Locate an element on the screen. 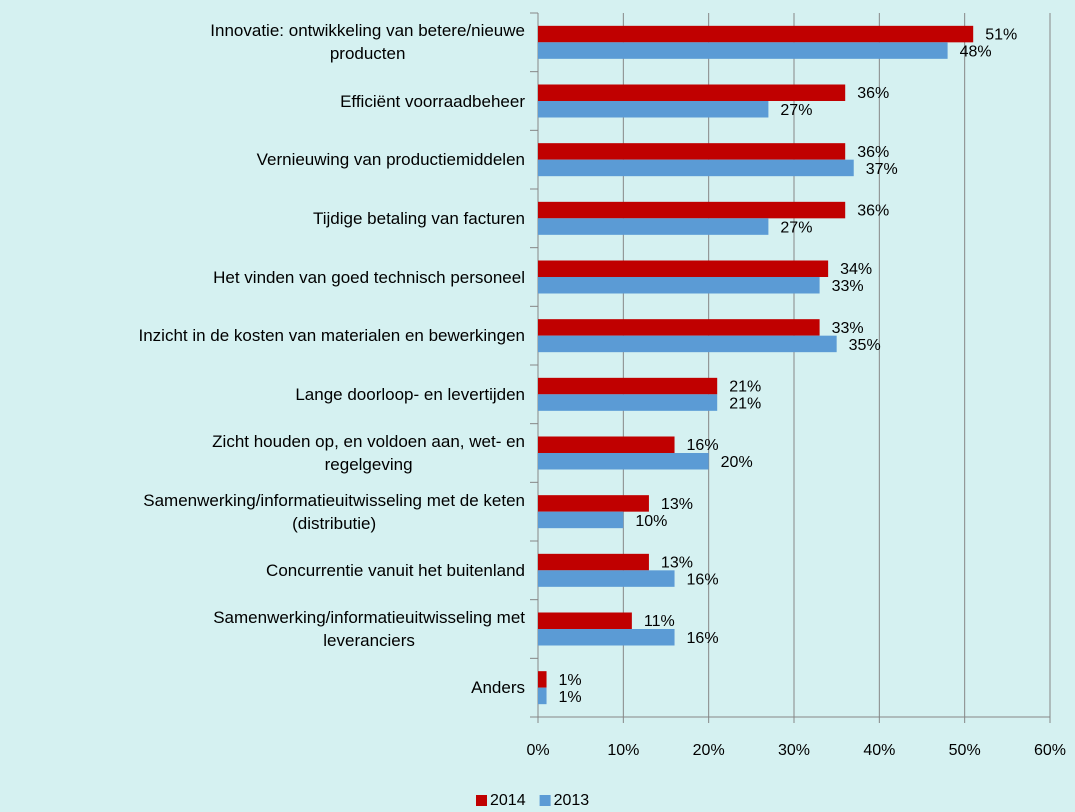 The height and width of the screenshot is (812, 1075). category-text: Het vinden van goed technisch personeel is located at coordinates (369, 277).